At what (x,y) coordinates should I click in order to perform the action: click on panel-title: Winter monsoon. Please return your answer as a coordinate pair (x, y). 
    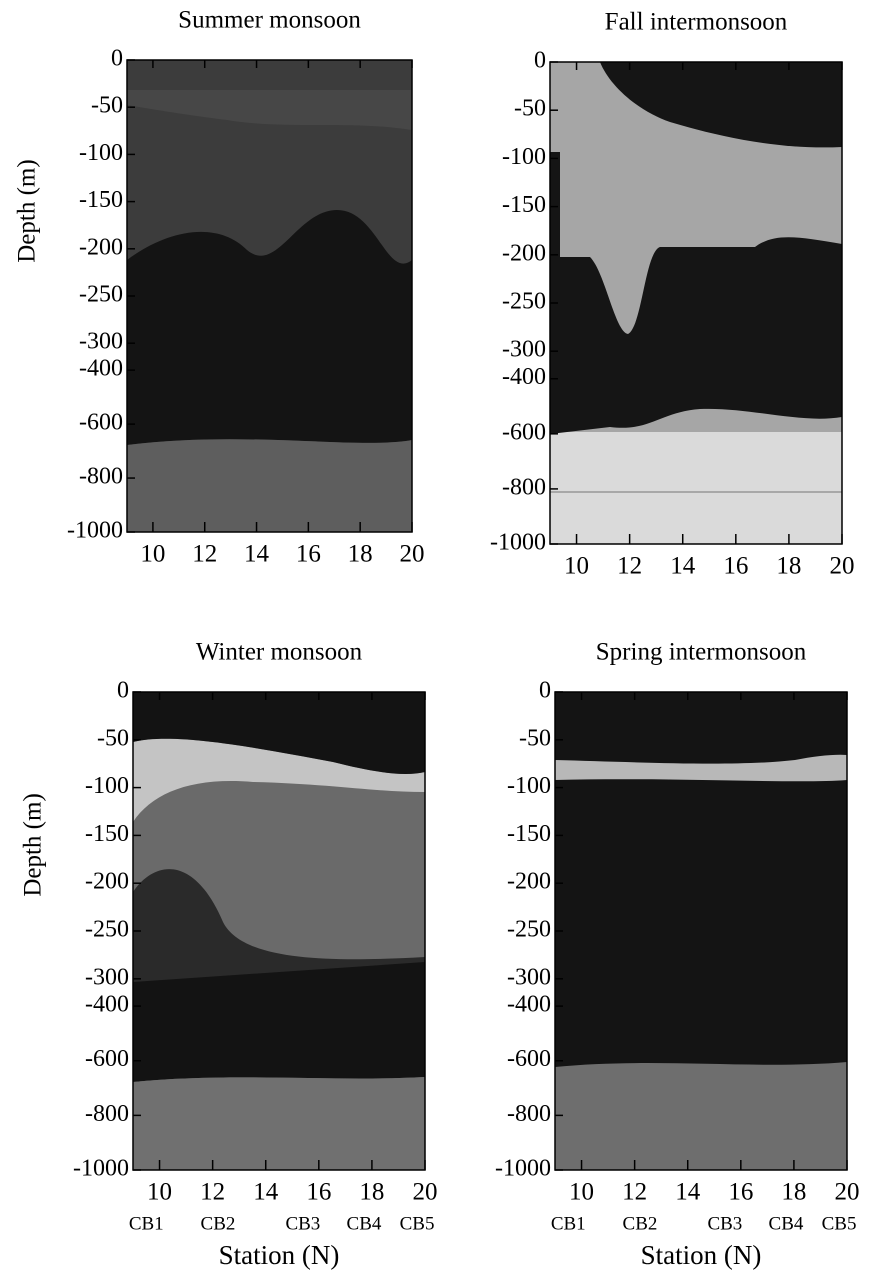
    Looking at the image, I should click on (279, 652).